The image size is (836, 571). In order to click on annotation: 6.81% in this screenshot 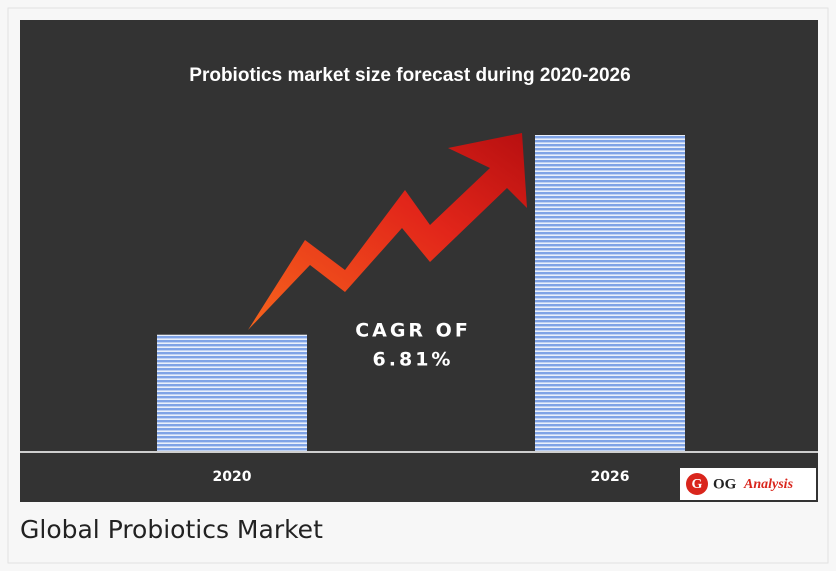, I will do `click(413, 360)`.